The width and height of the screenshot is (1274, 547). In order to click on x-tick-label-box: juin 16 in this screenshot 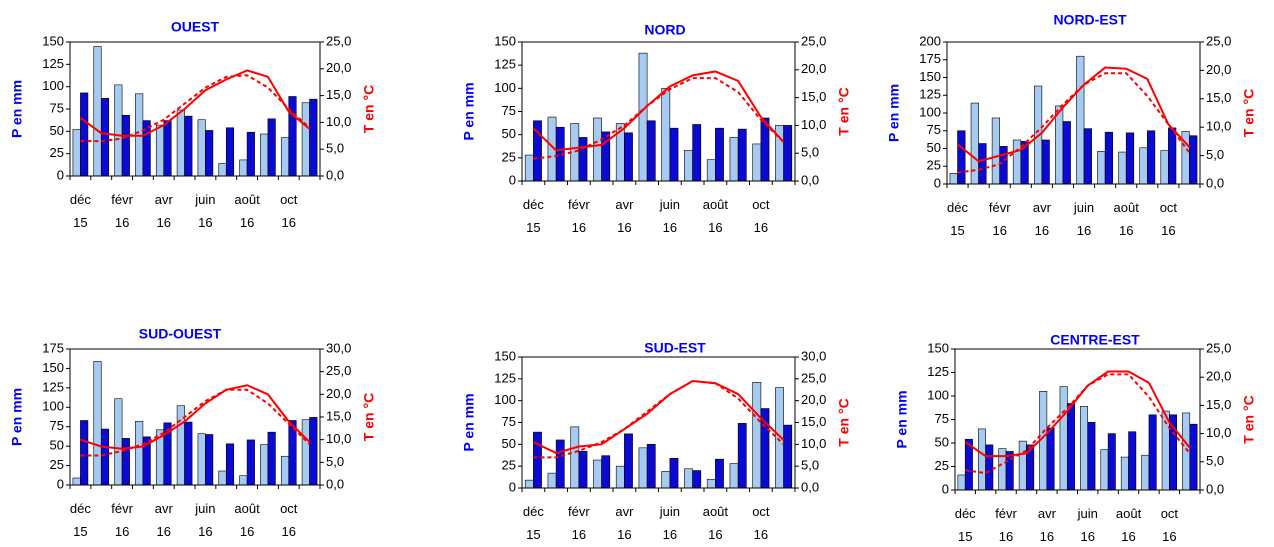, I will do `click(669, 216)`.